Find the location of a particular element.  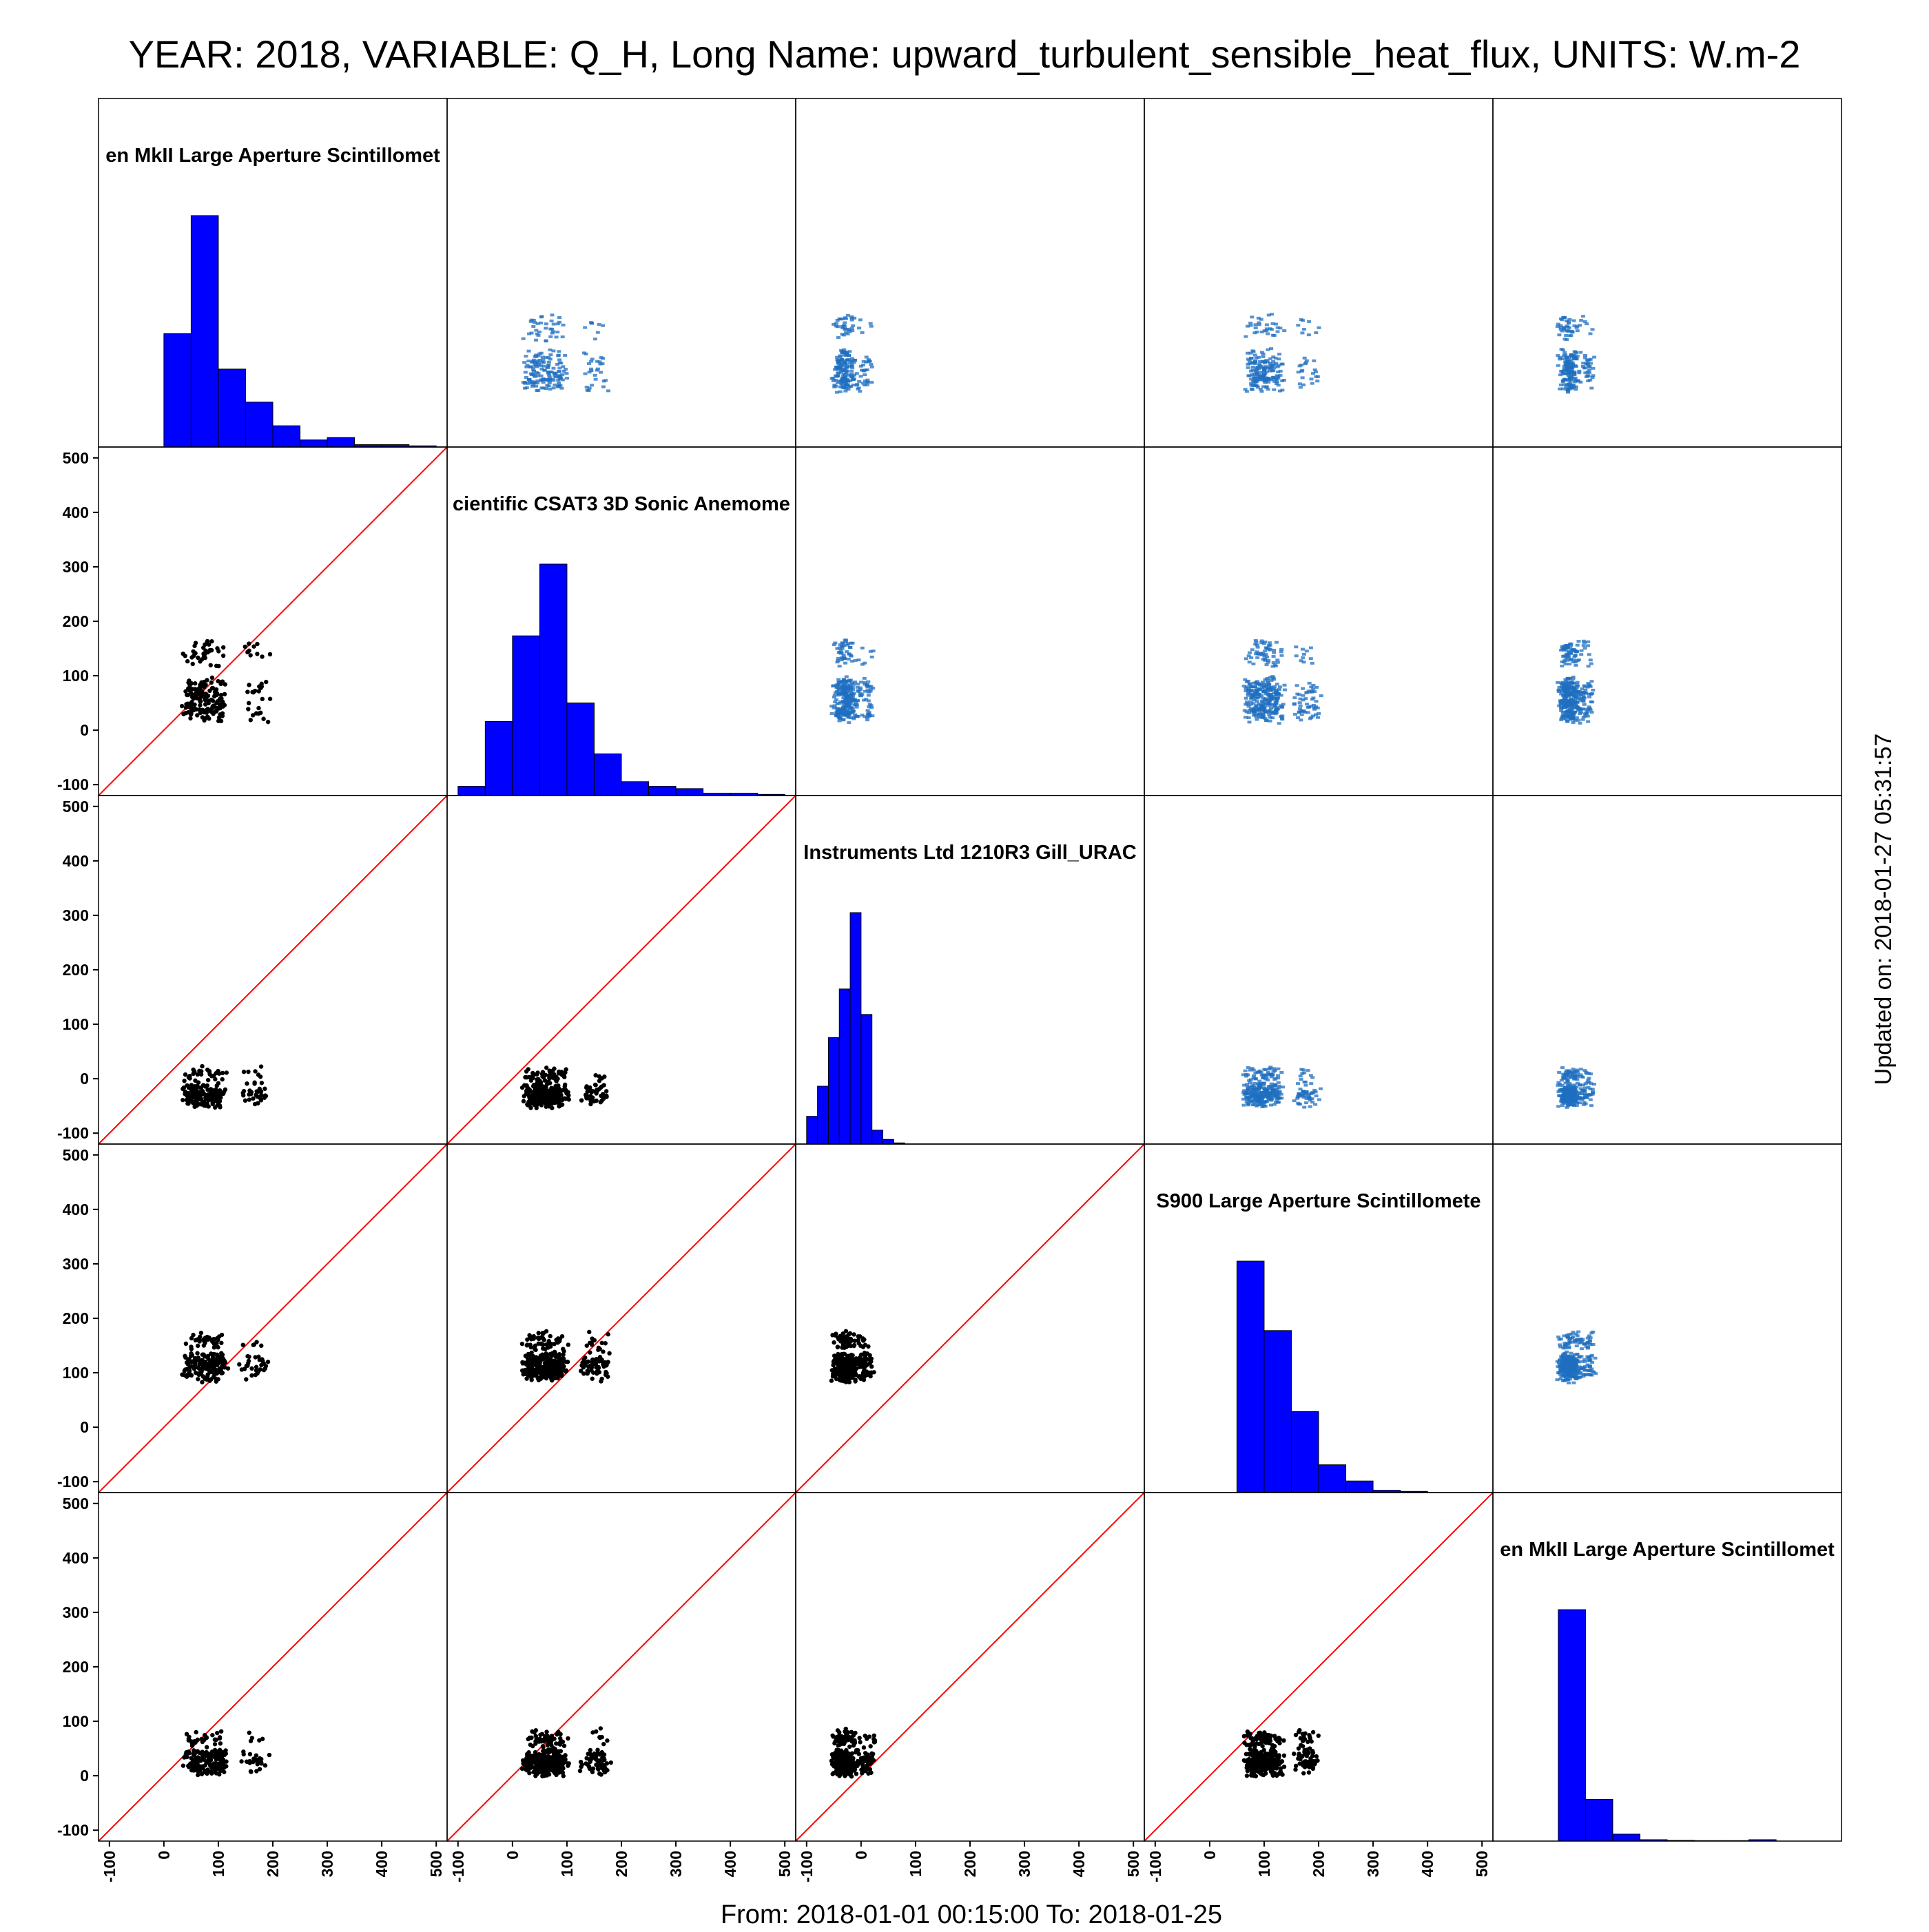

variable-label: S900 Large Aperture Scintillomete is located at coordinates (1318, 1201).